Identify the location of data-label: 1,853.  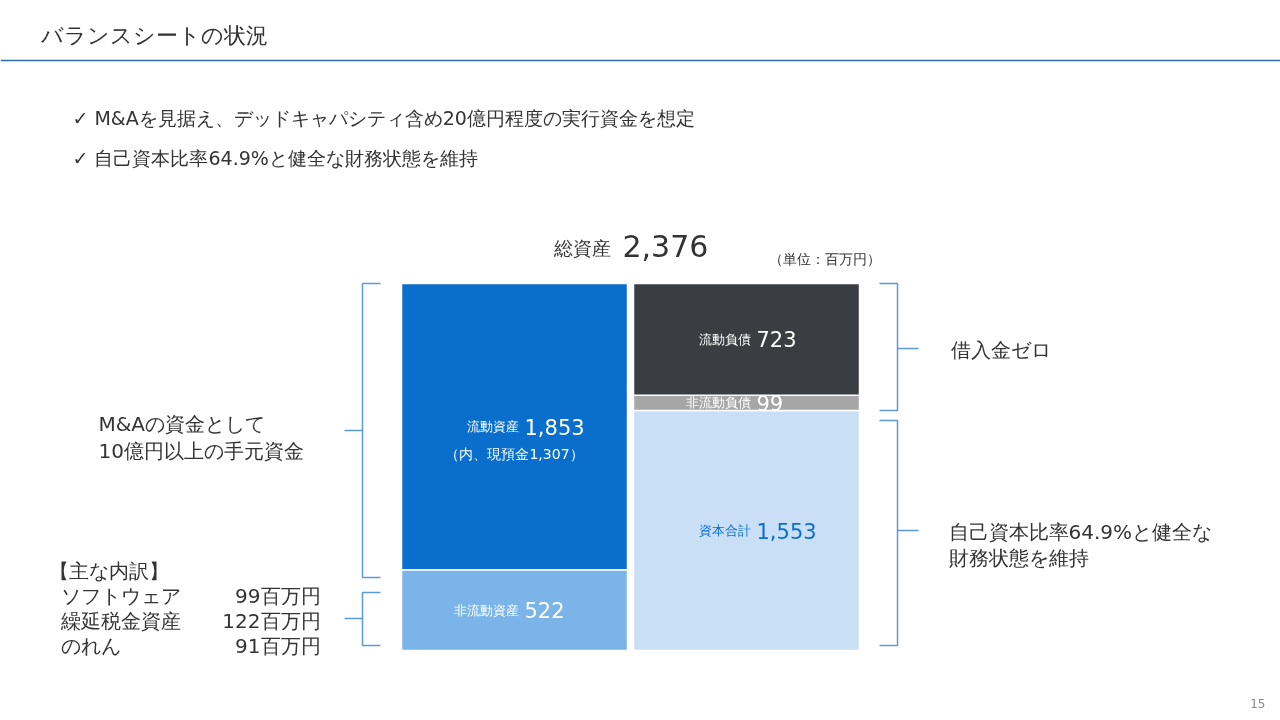
(554, 427).